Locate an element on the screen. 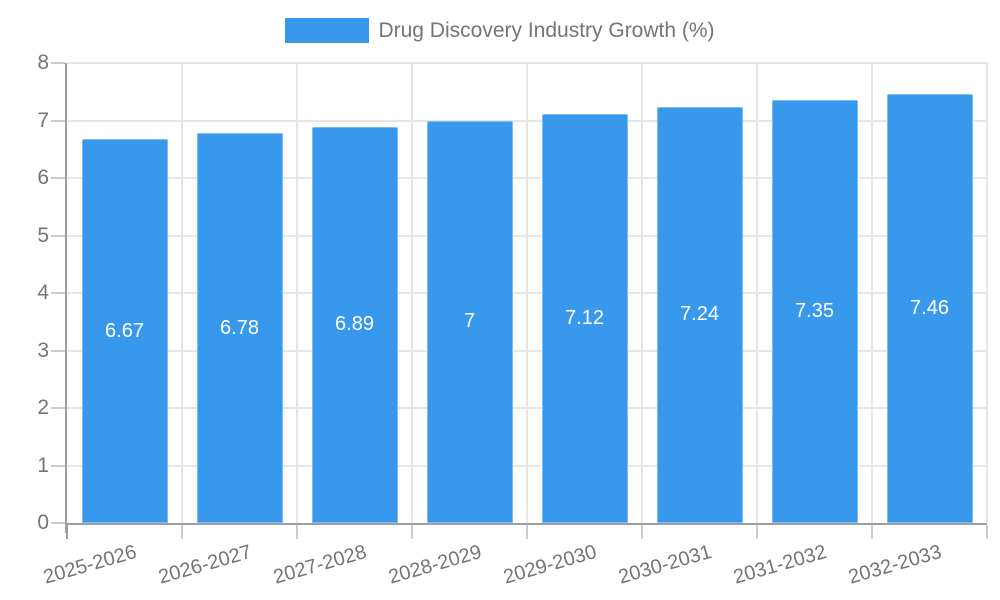 The width and height of the screenshot is (1000, 600). y-axis-label: 1 is located at coordinates (43, 465).